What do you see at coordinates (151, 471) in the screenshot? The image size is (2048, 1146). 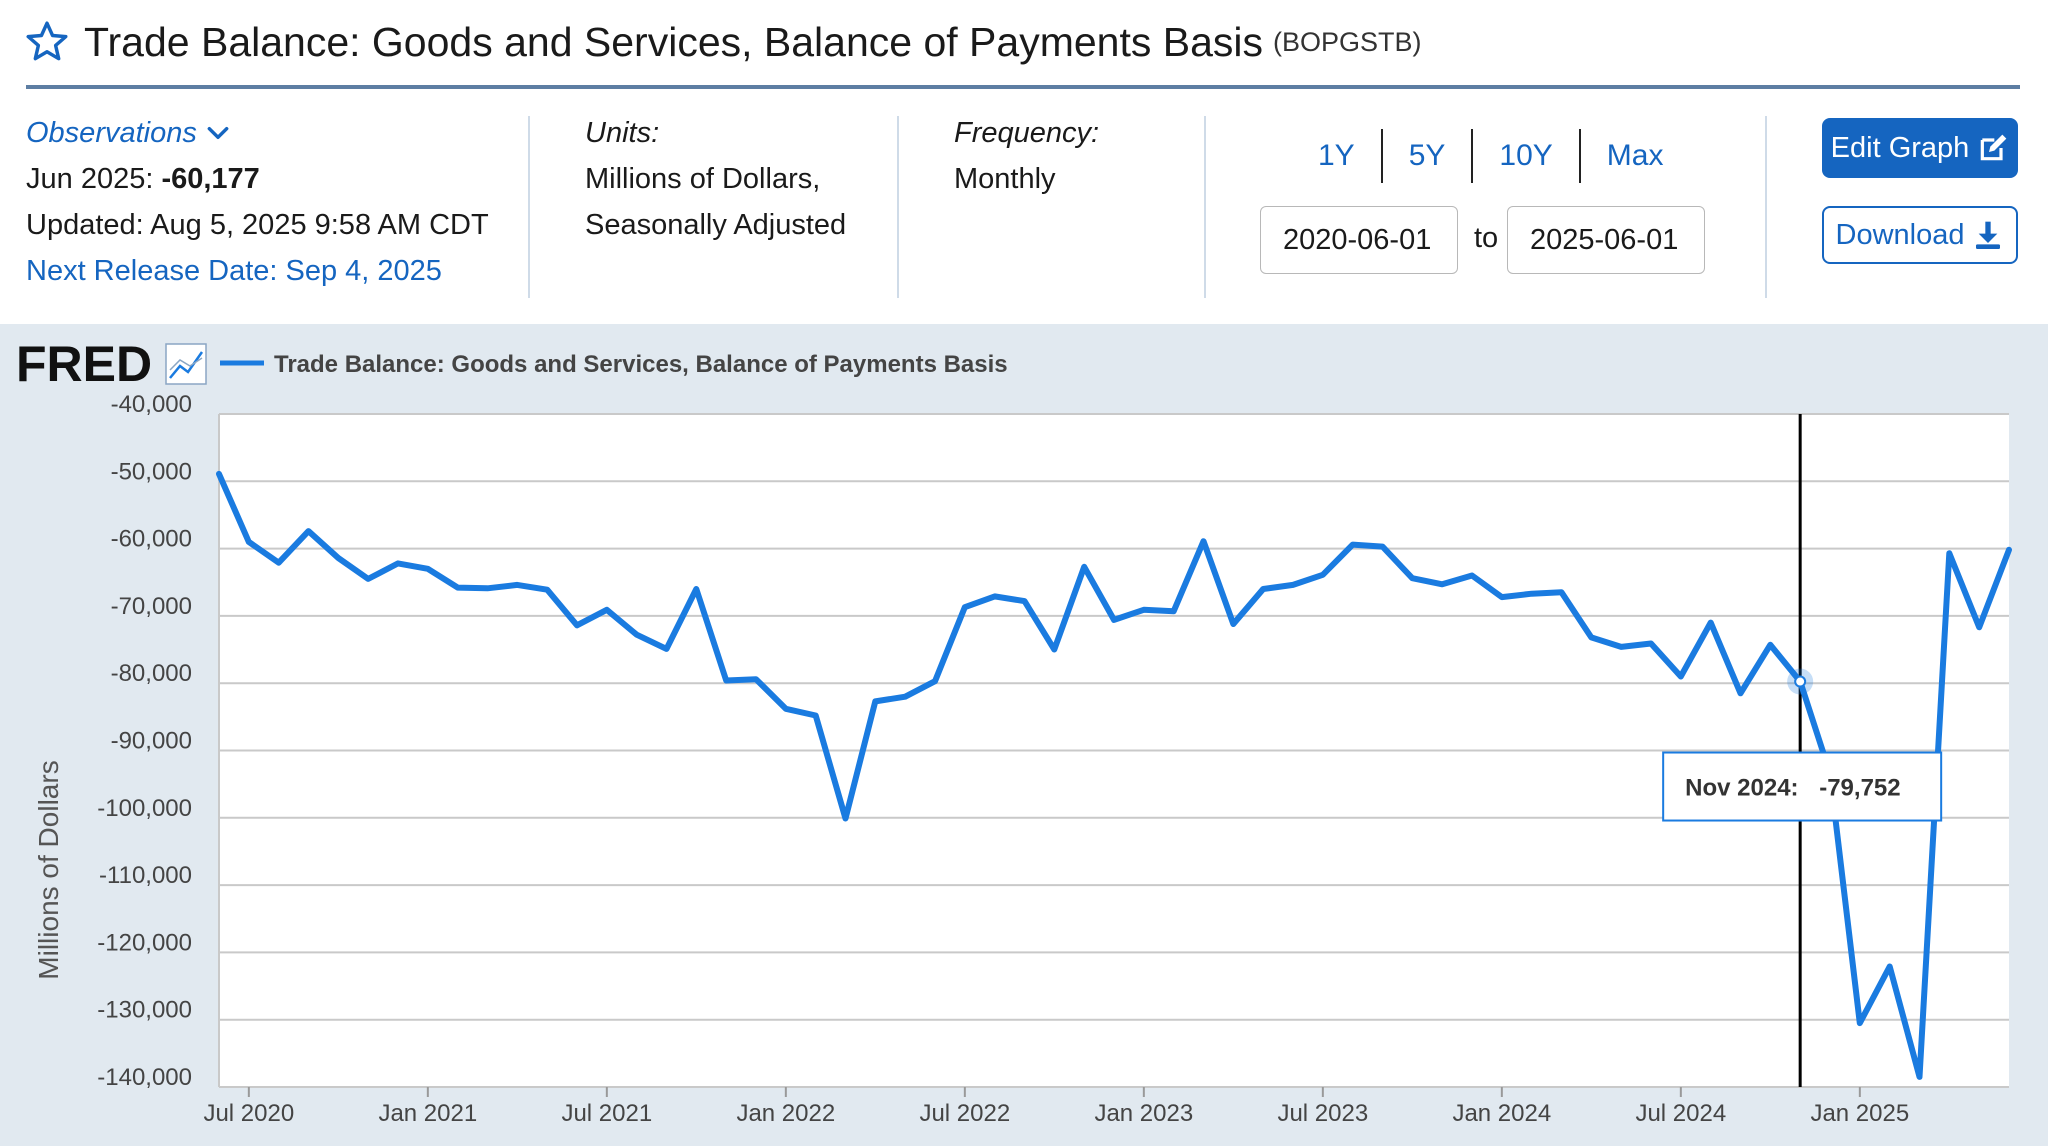 I see `y-tick-label: -50,000` at bounding box center [151, 471].